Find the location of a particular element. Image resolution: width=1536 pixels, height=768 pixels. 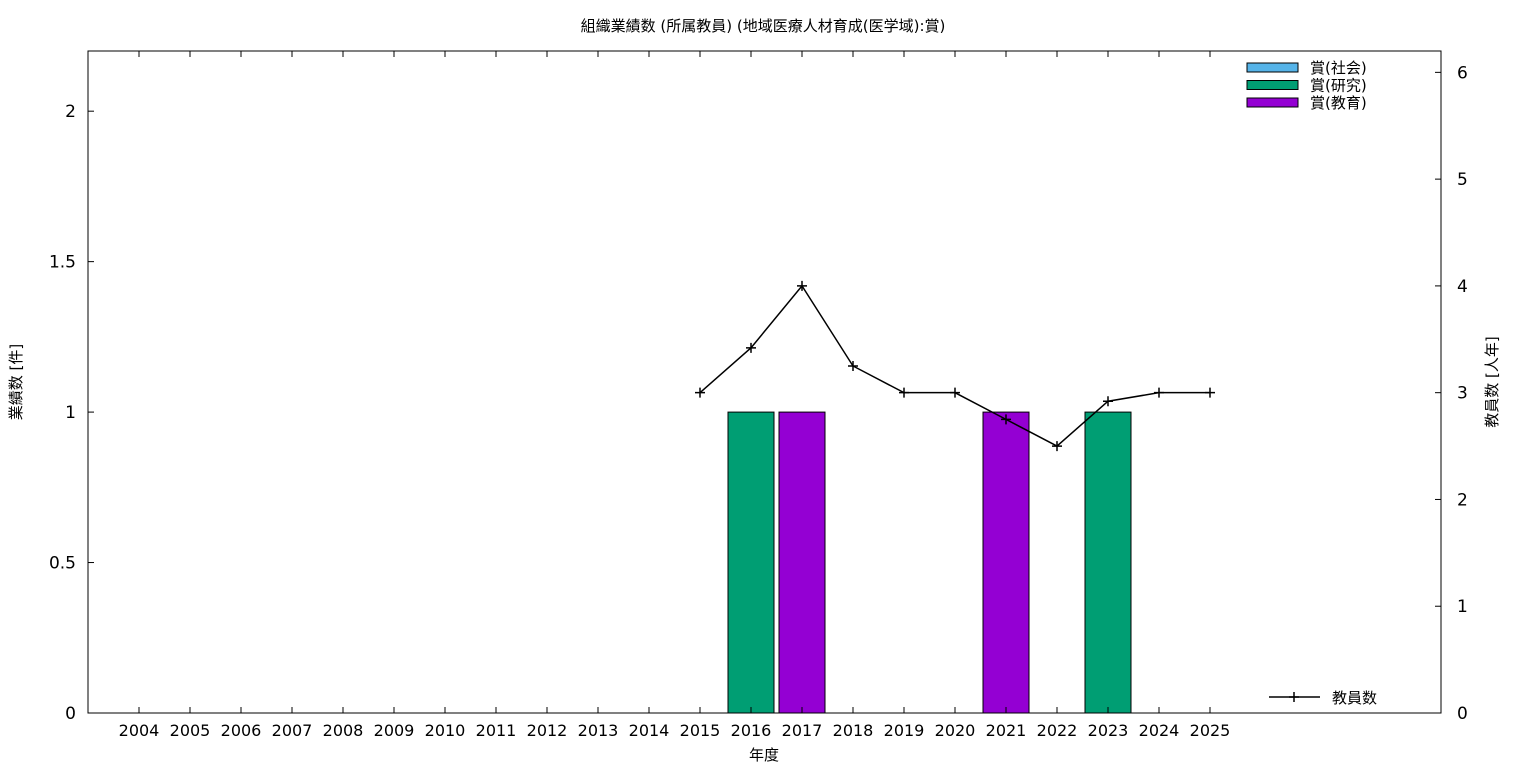

legend-label: 賞(教育) is located at coordinates (1338, 103).